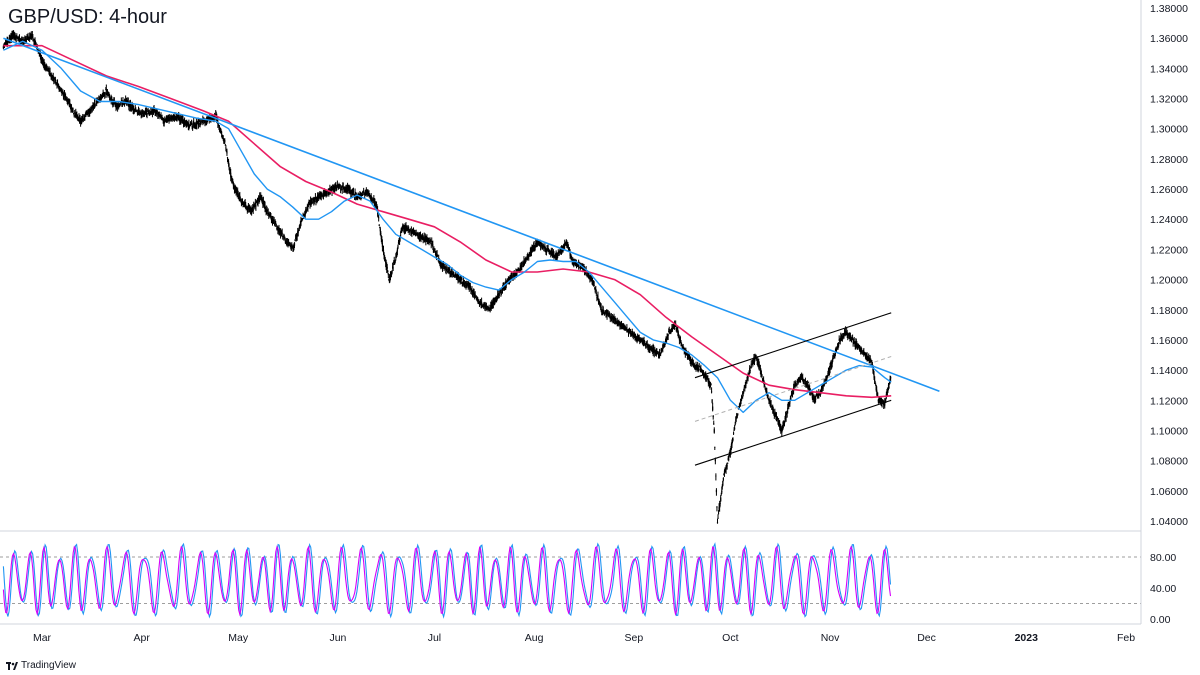  I want to click on price-tick-label: 1.24000, so click(1169, 220).